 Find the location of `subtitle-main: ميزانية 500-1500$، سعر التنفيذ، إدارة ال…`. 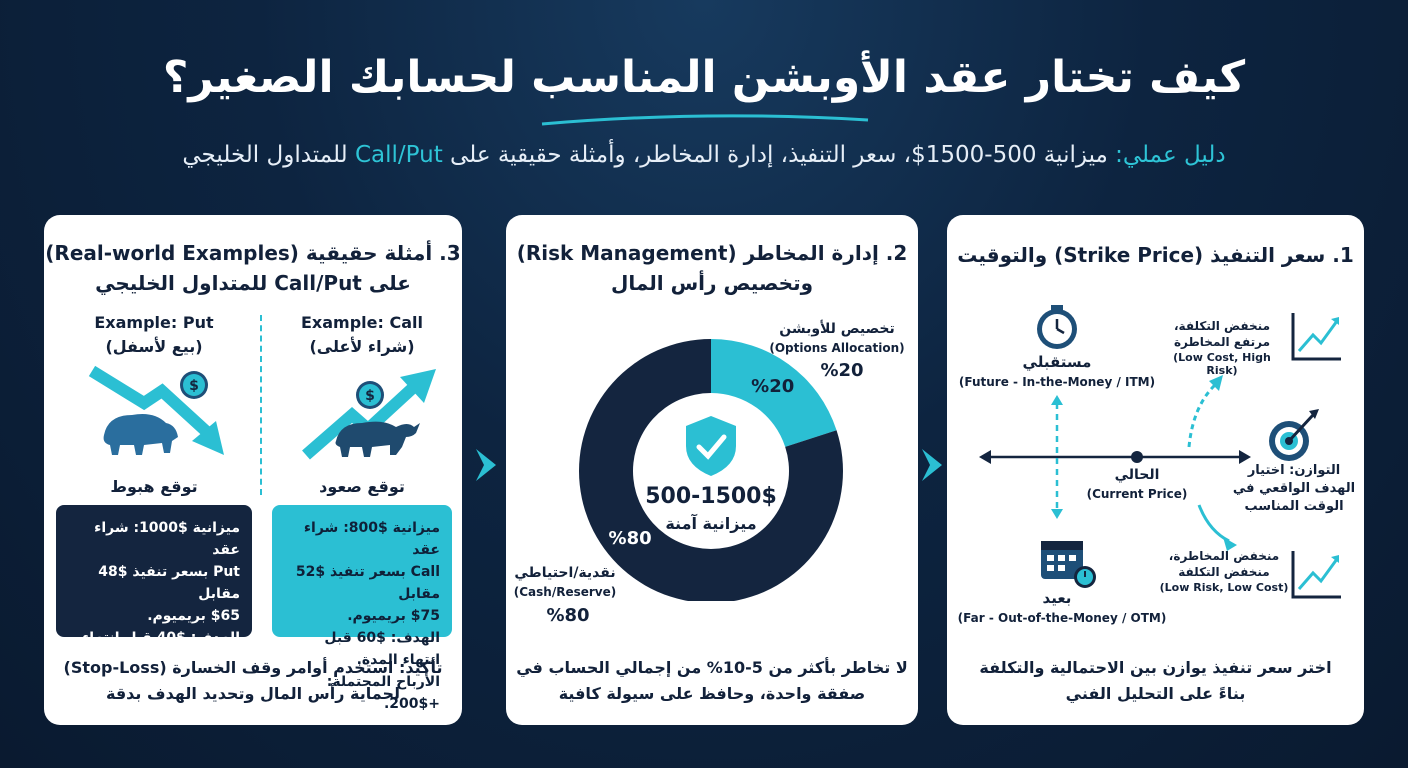

subtitle-main: ميزانية 500-1500$، سعر التنفيذ، إدارة ال… is located at coordinates (779, 155).